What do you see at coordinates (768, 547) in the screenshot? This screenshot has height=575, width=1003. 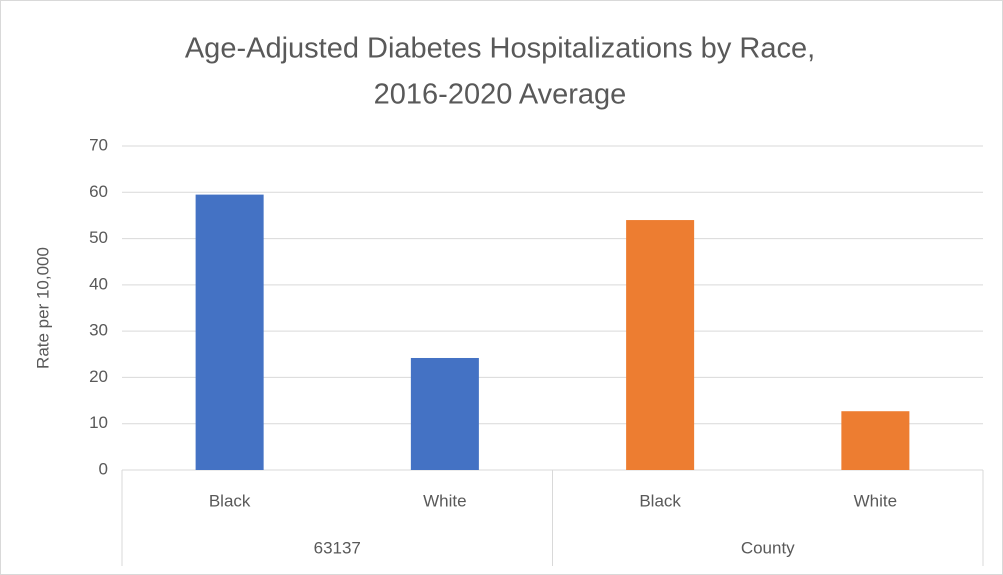 I see `group-label: County` at bounding box center [768, 547].